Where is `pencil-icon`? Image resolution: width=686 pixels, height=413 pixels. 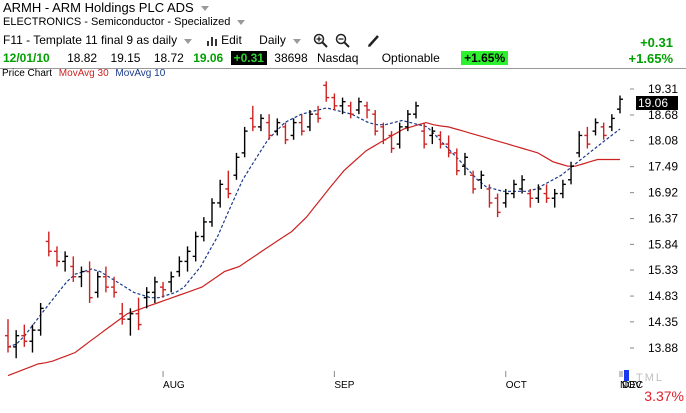 pencil-icon is located at coordinates (374, 41).